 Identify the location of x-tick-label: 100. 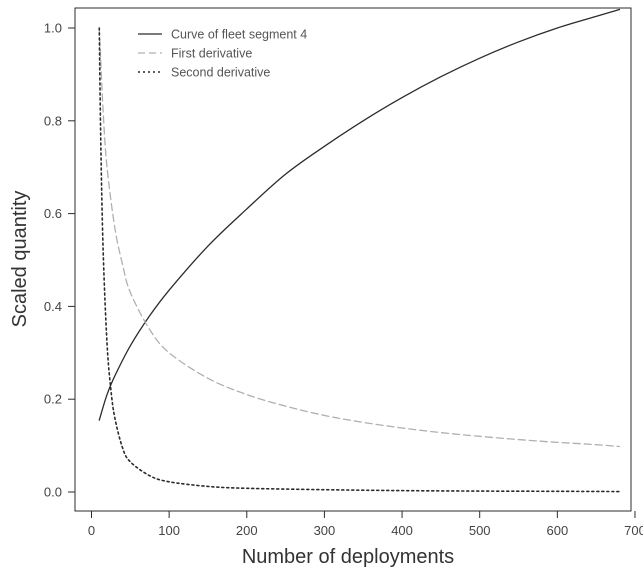
(169, 530).